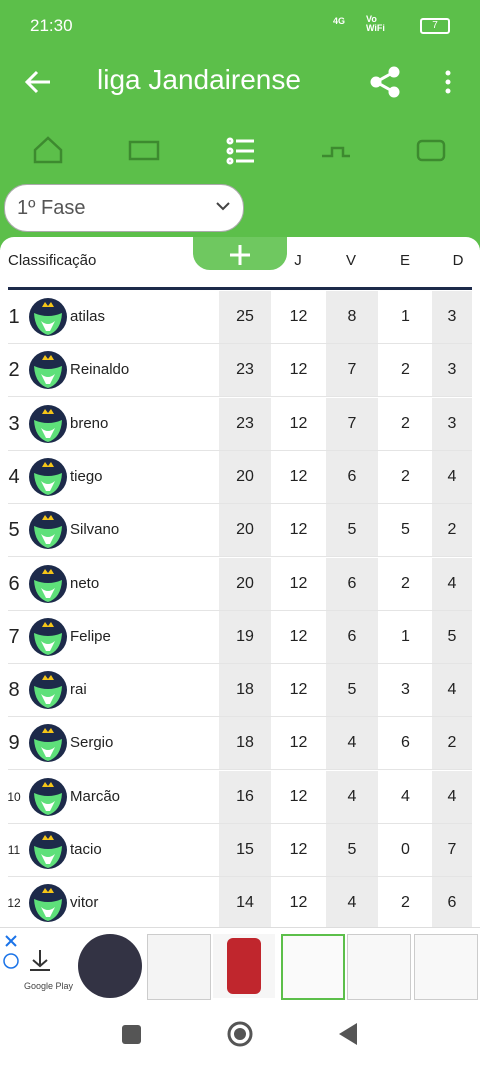  What do you see at coordinates (131, 1034) in the screenshot?
I see `recents-button` at bounding box center [131, 1034].